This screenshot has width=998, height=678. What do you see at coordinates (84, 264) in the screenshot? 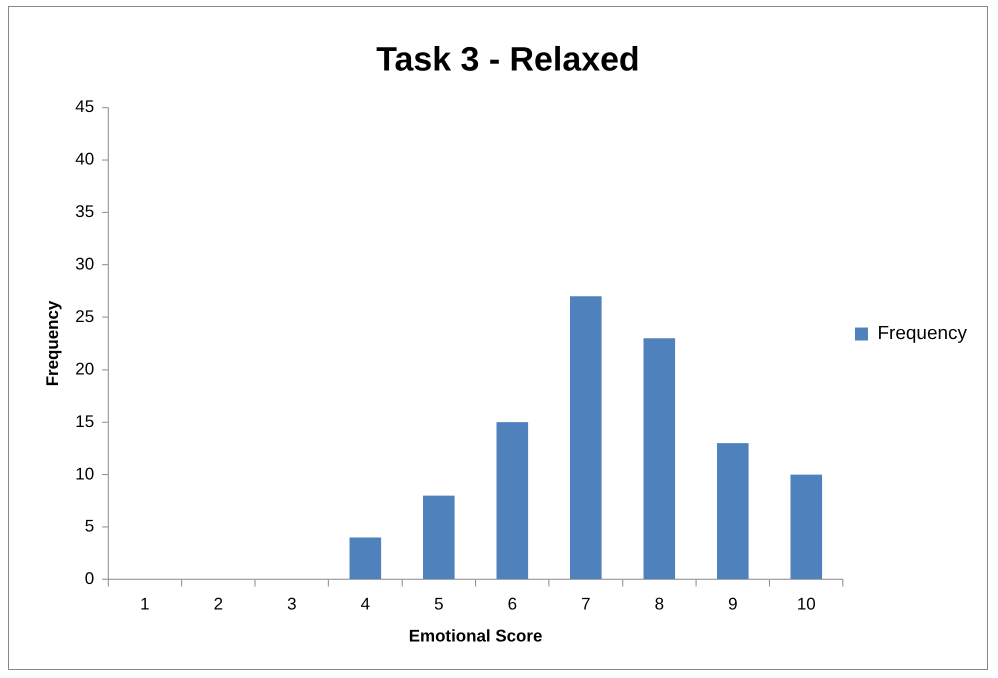
I see `y-tick-label: 30` at bounding box center [84, 264].